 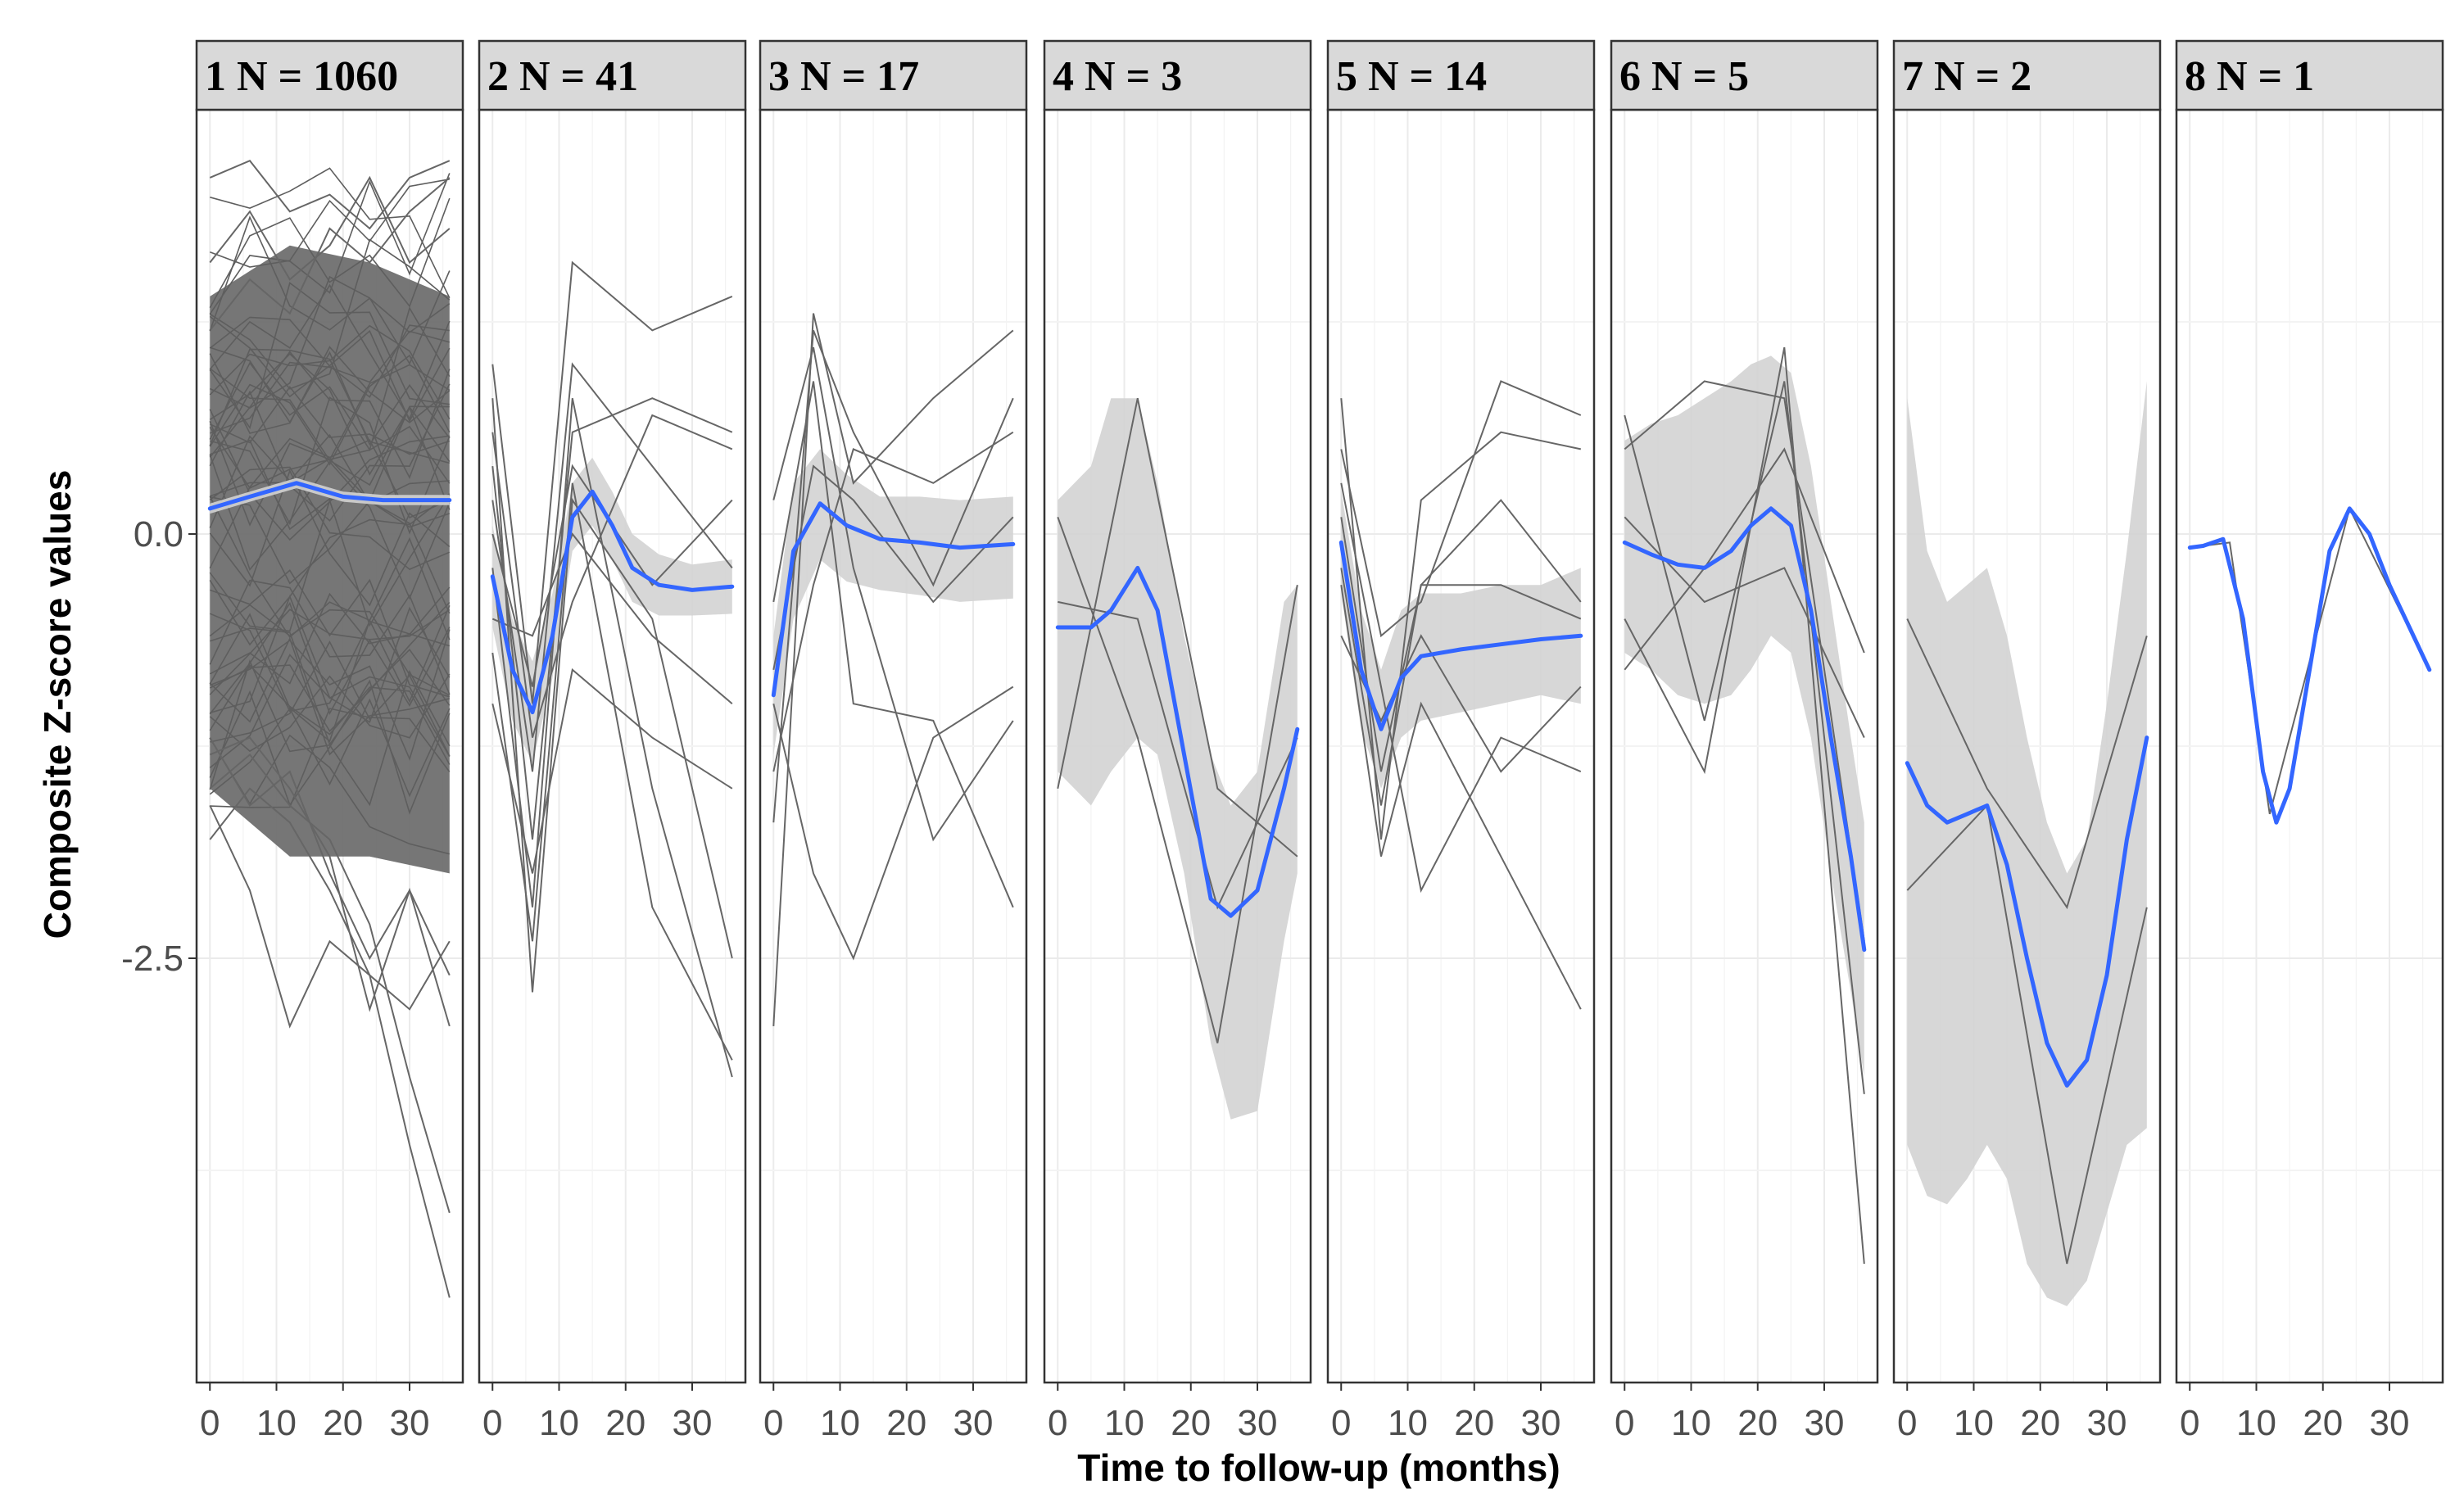 What do you see at coordinates (2249, 76) in the screenshot?
I see `strip-label: 8 N = 1` at bounding box center [2249, 76].